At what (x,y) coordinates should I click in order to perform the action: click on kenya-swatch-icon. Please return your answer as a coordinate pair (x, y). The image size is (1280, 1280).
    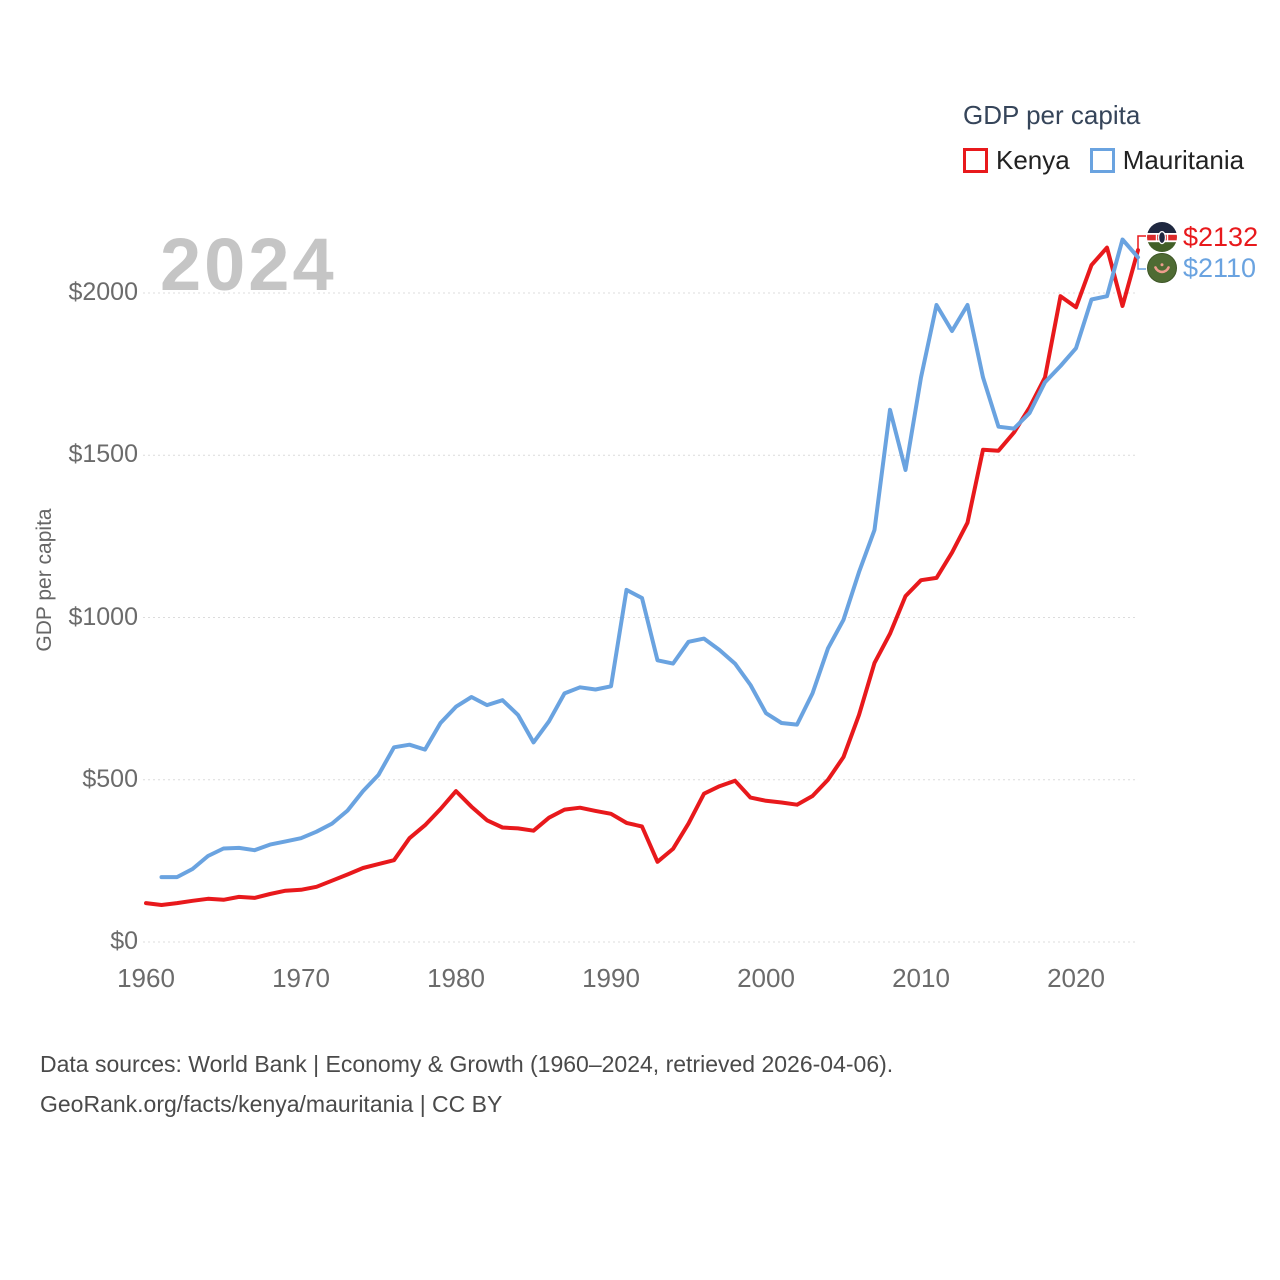
    Looking at the image, I should click on (975, 160).